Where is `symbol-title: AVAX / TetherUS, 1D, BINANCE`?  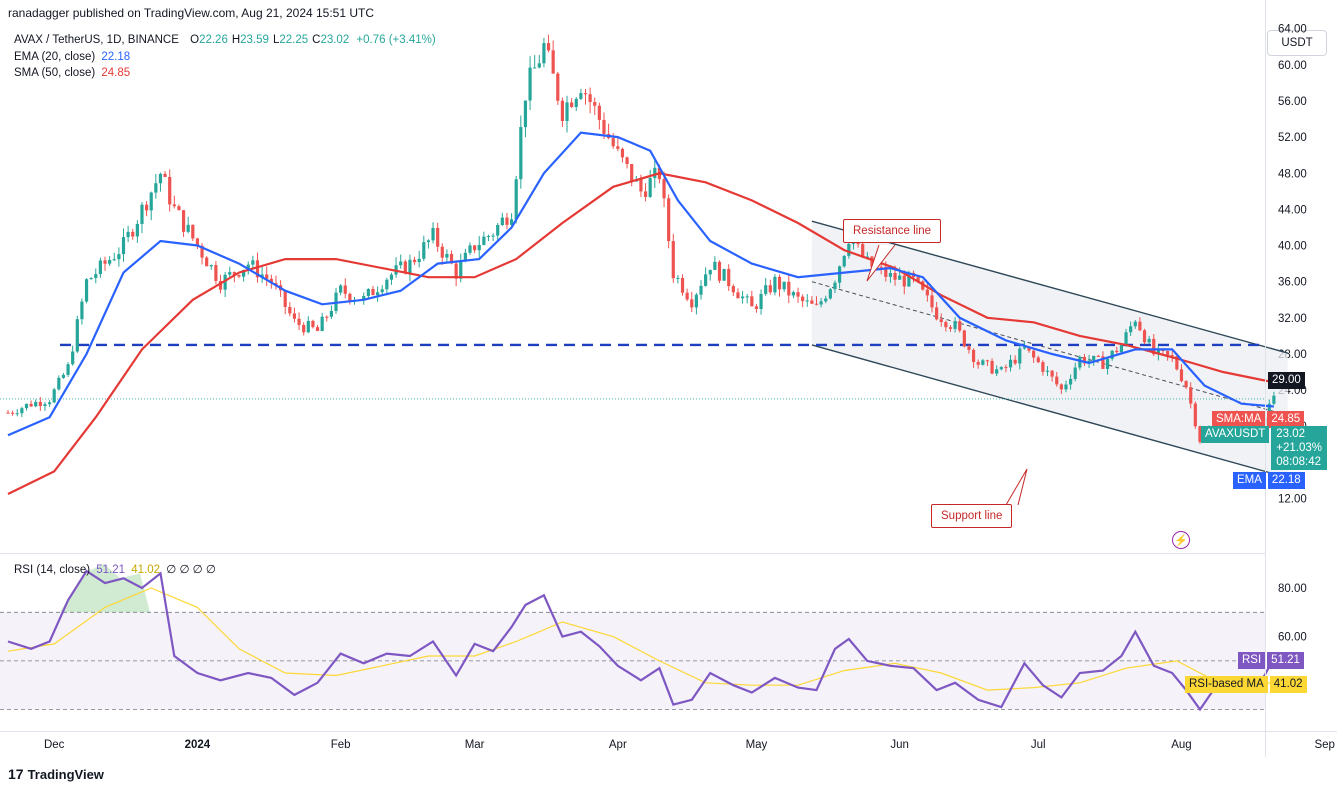
symbol-title: AVAX / TetherUS, 1D, BINANCE is located at coordinates (96, 40).